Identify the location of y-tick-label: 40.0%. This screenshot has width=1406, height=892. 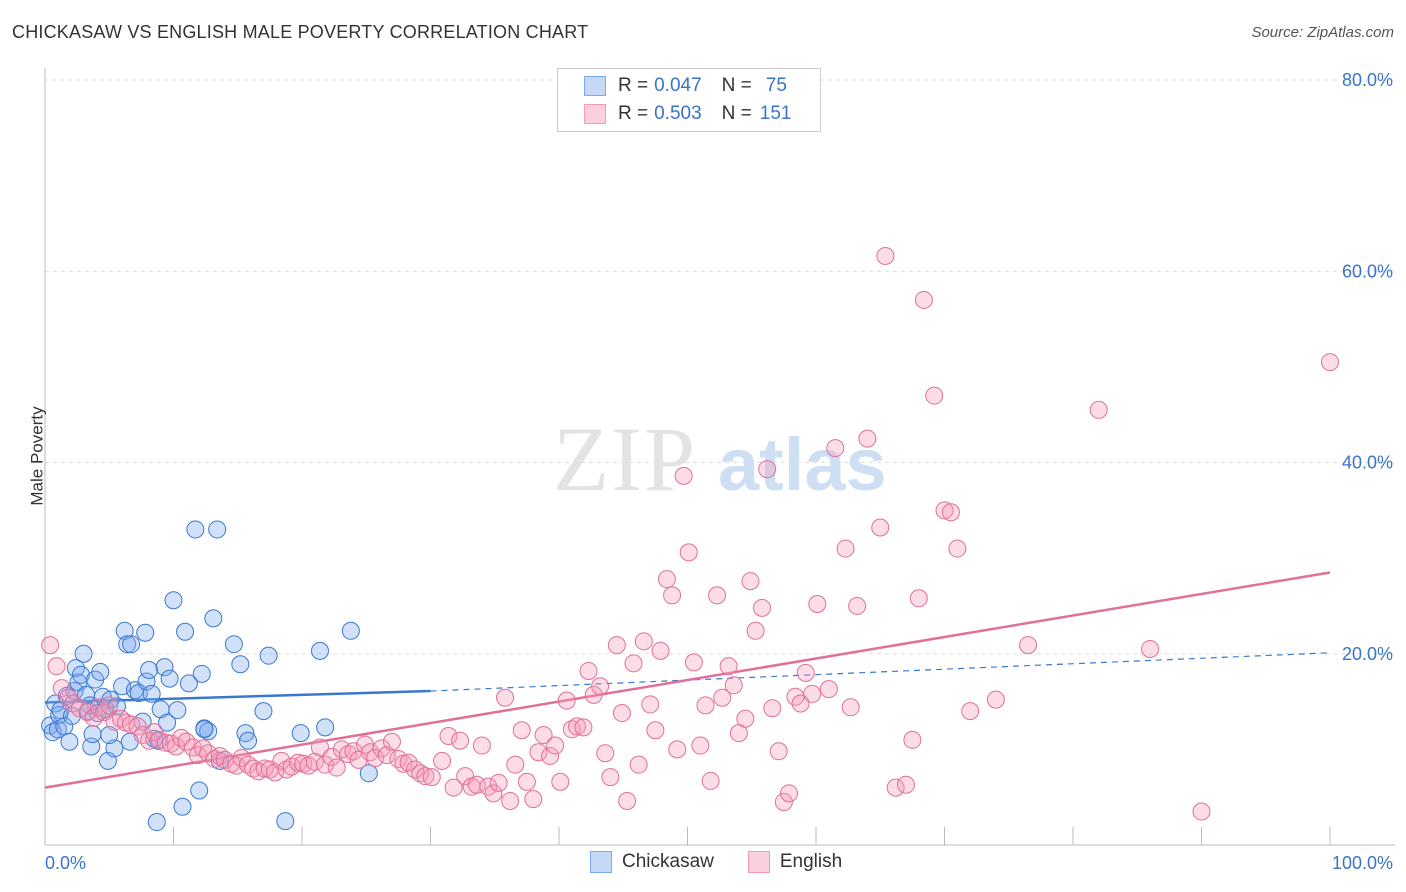
(1367, 463).